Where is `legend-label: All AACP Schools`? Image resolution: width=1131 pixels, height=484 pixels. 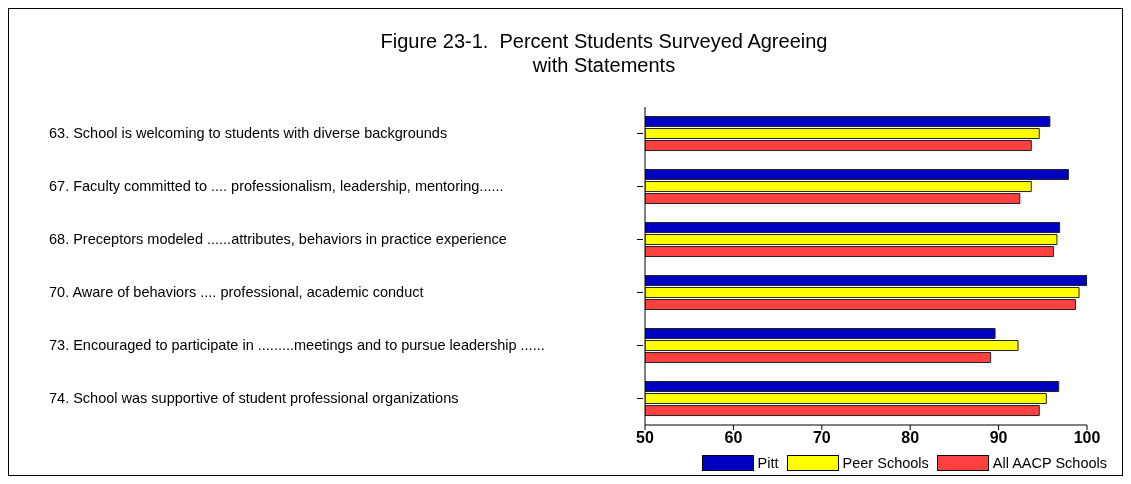
legend-label: All AACP Schools is located at coordinates (1049, 463).